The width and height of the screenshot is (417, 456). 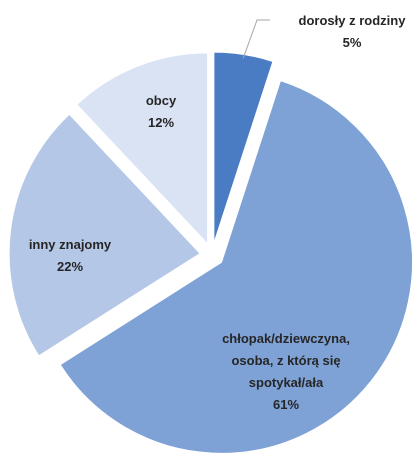 I want to click on value-label: 61%, so click(x=286, y=404).